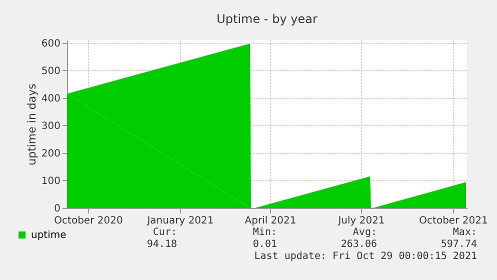  Describe the element at coordinates (88, 221) in the screenshot. I see `x-tick-label: October 2020` at that location.